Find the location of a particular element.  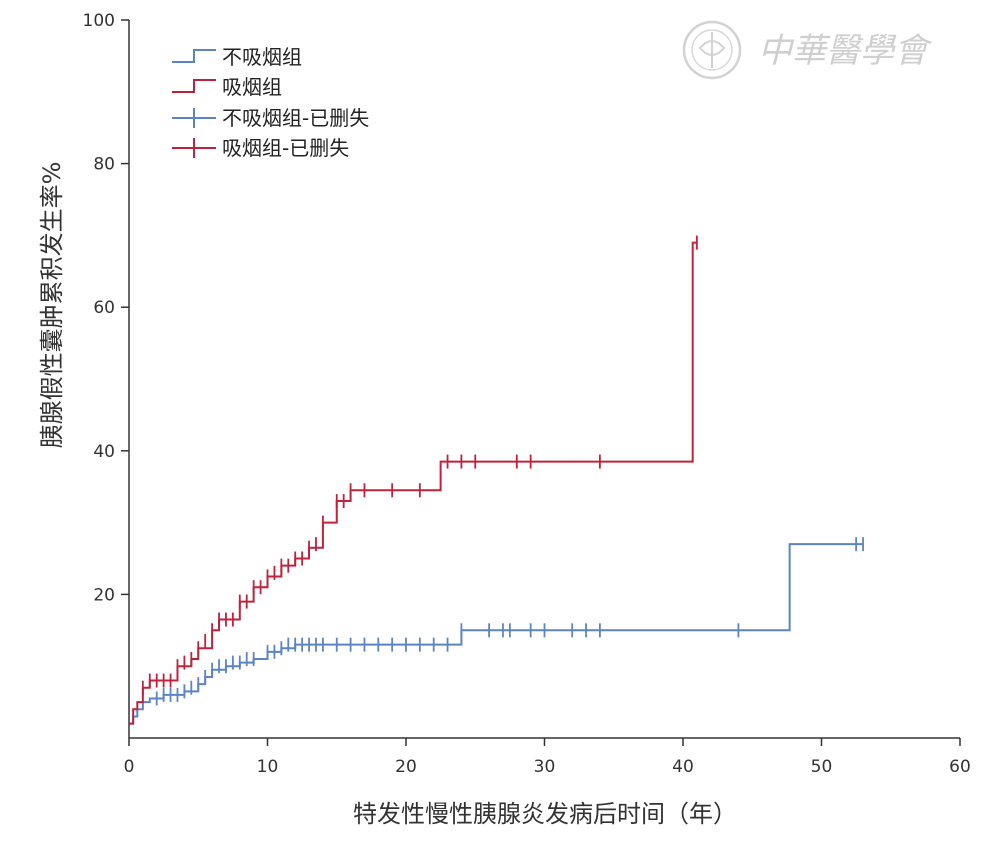

seal-icon is located at coordinates (712, 50).